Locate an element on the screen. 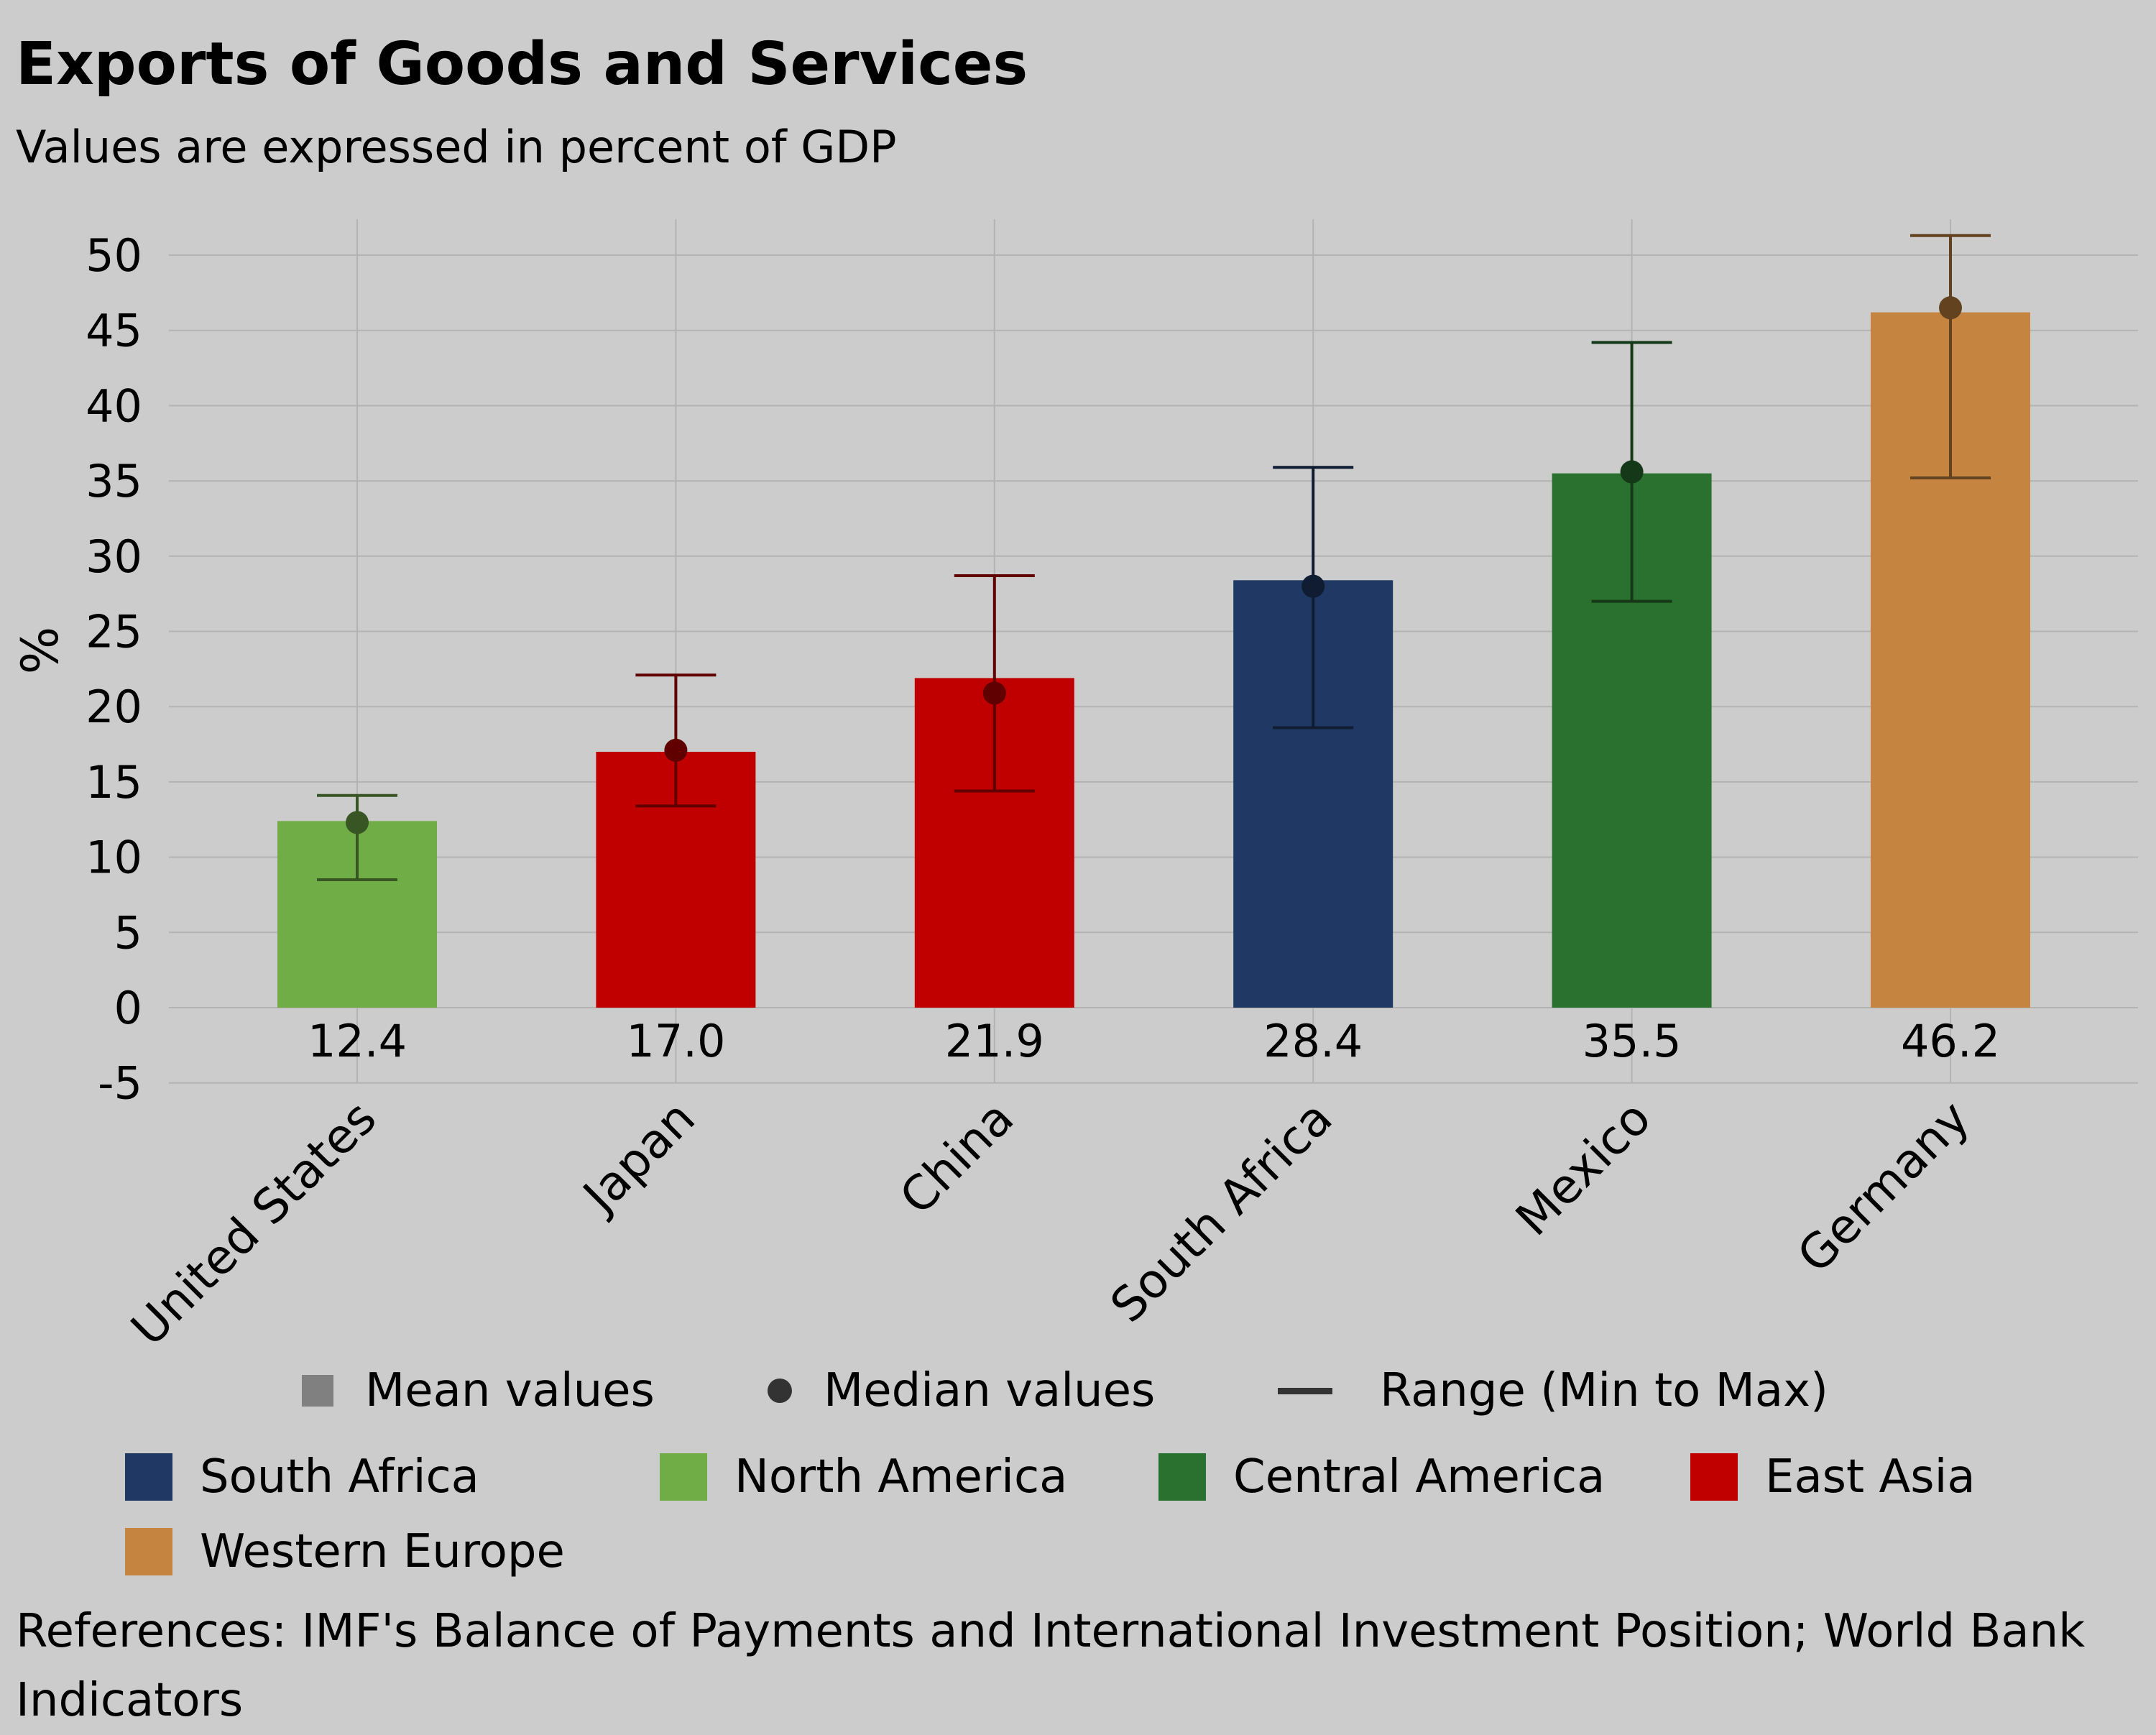 This screenshot has height=1735, width=2156. y-tick-label: 15 is located at coordinates (114, 782).